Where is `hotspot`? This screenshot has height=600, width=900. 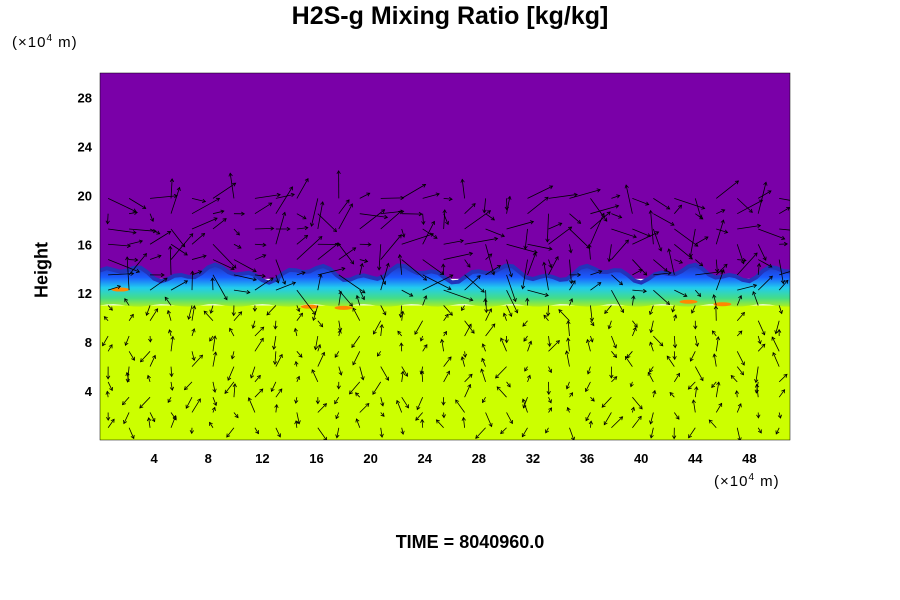 hotspot is located at coordinates (343, 307).